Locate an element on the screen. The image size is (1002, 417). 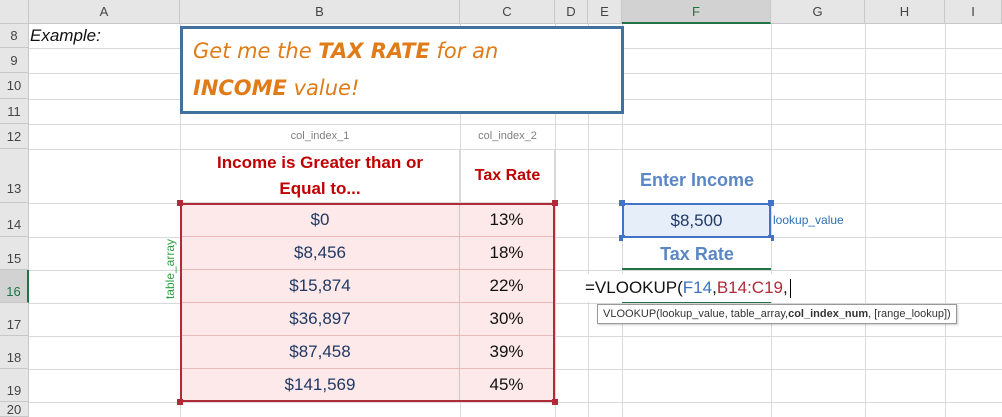
title-textbox: Get me the TAX RATE for an INCOME value! is located at coordinates (402, 70).